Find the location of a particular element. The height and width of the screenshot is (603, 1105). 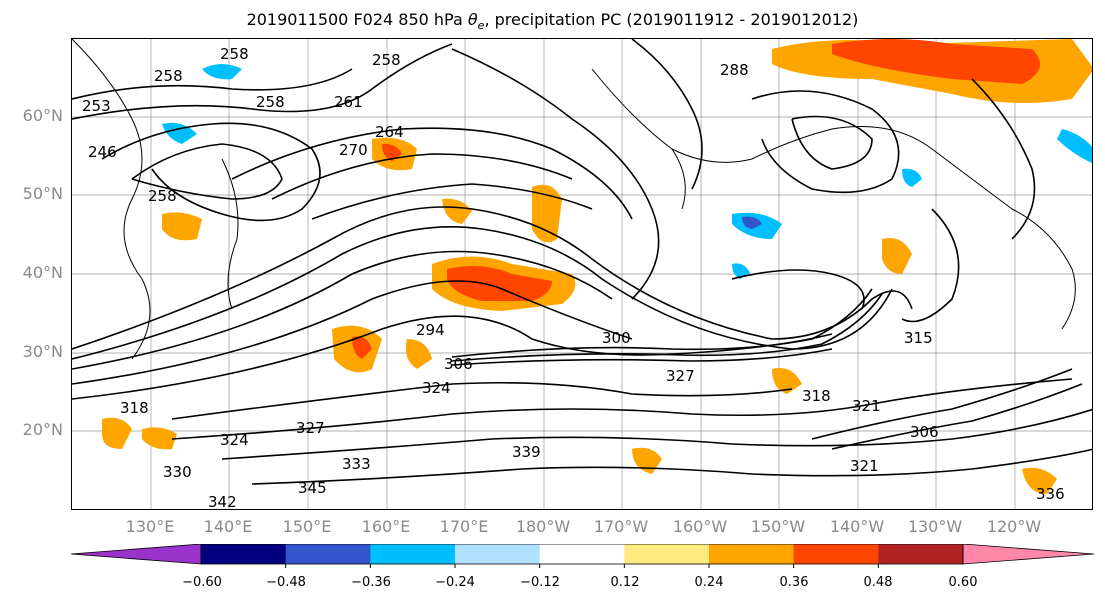

contour-label: 342 is located at coordinates (222, 501).